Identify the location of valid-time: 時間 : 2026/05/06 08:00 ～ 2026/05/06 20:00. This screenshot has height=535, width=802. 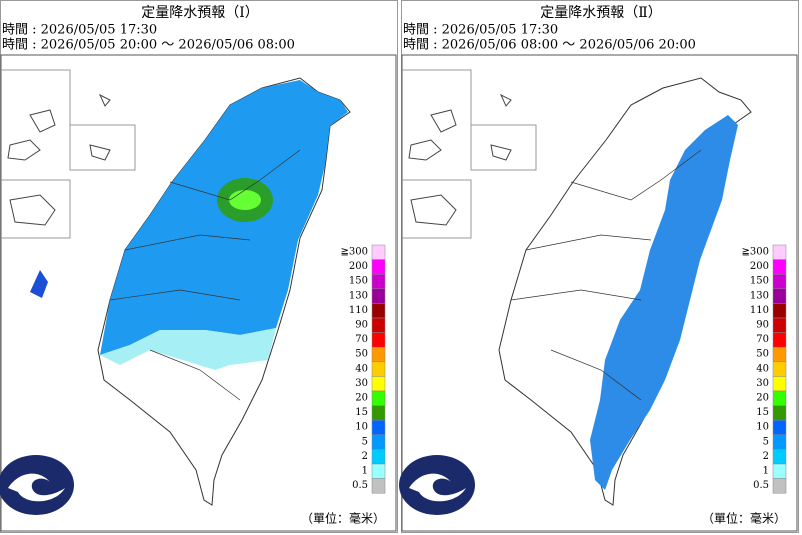
(549, 45).